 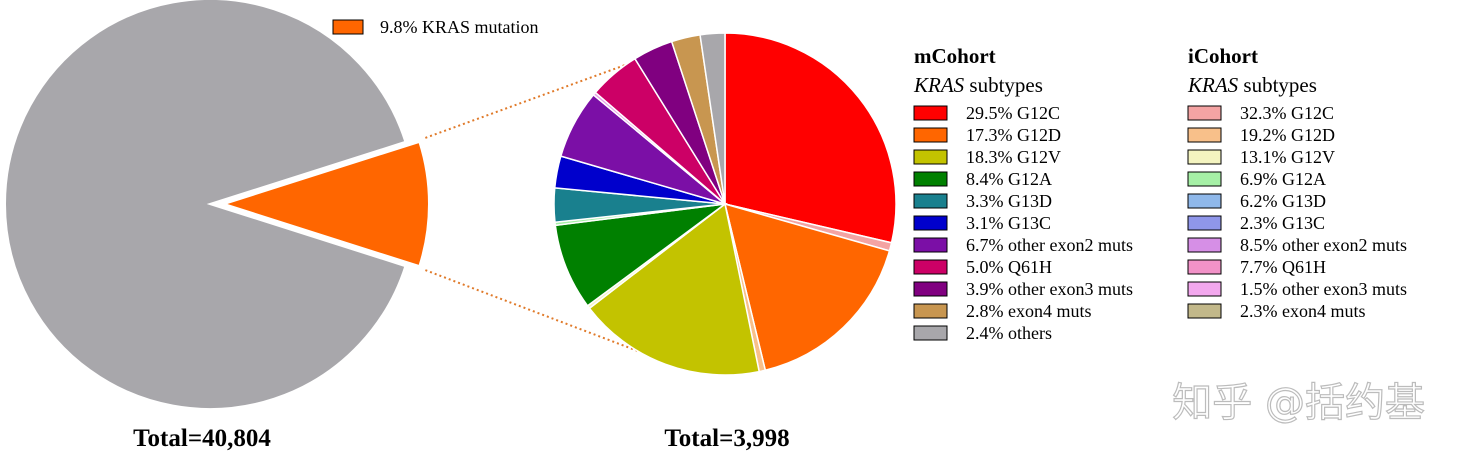 I want to click on subtype-slice-g12c, so click(x=810, y=138).